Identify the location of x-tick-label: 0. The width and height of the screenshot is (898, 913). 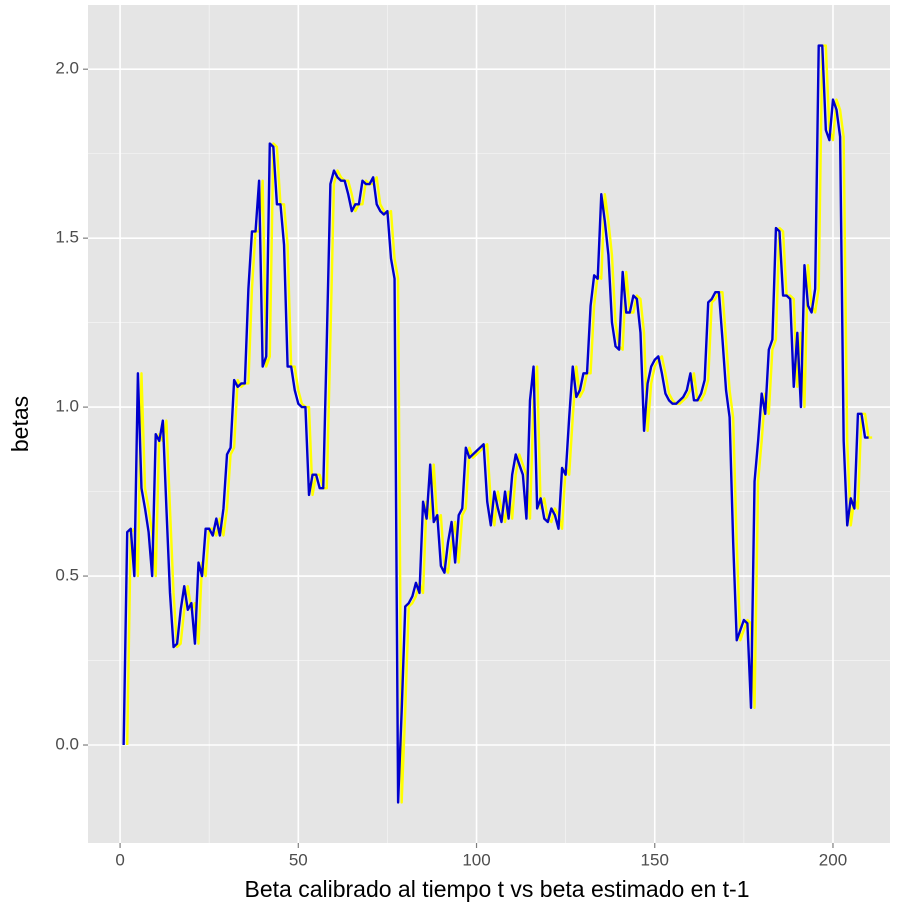
(119, 859).